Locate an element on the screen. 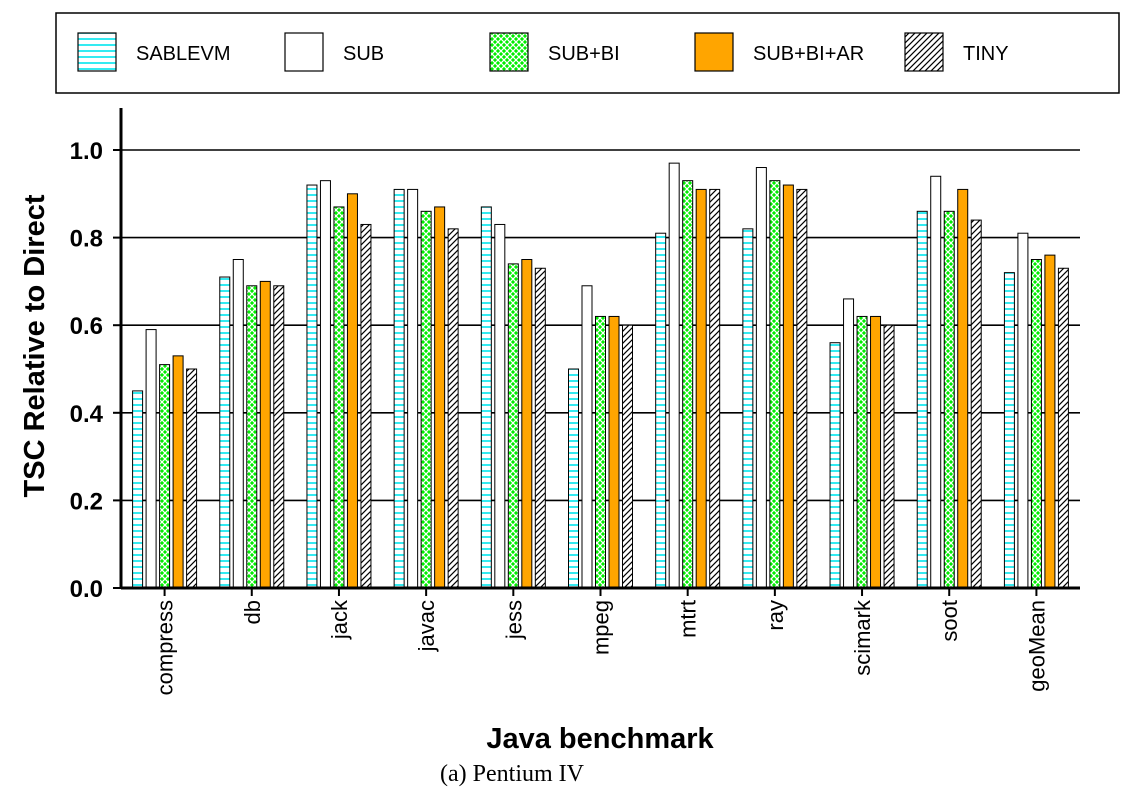  bar-scimark-sub-bi-ar is located at coordinates (876, 452).